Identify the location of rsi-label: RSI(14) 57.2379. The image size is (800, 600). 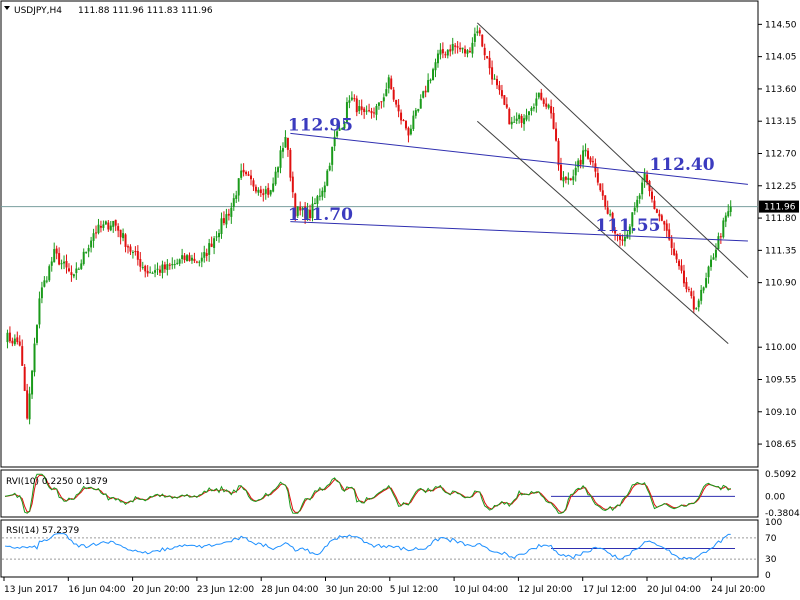
(42, 531).